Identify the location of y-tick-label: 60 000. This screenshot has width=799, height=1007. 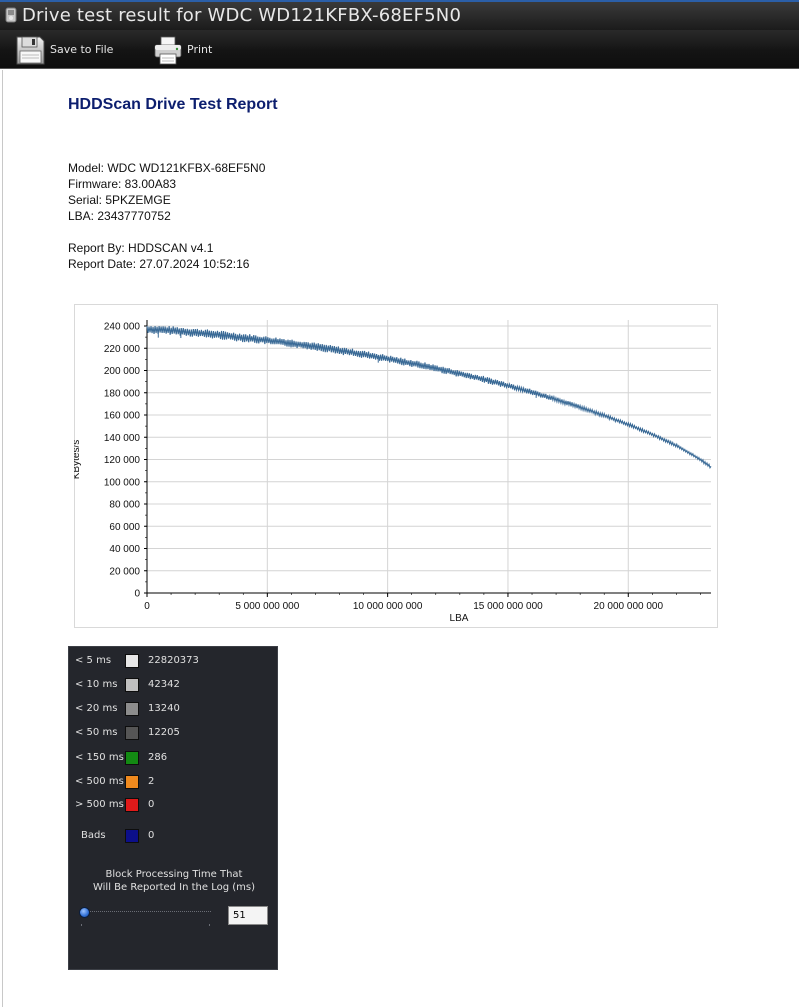
(124, 527).